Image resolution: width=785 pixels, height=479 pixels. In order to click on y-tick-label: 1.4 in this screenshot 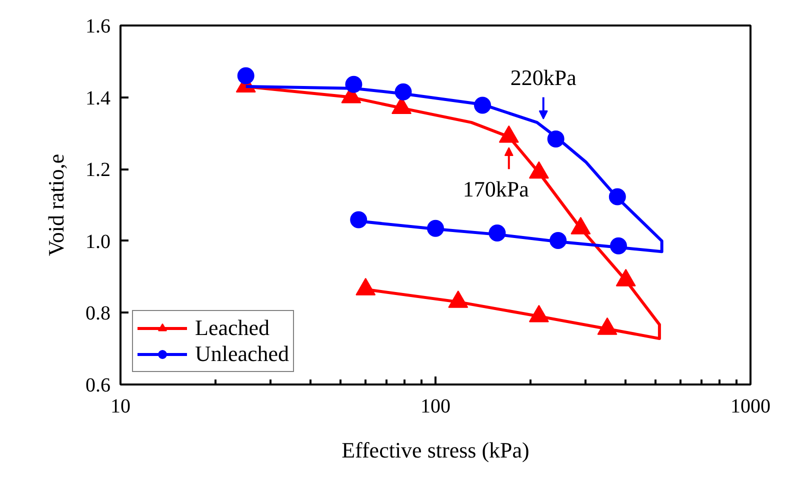, I will do `click(98, 98)`.